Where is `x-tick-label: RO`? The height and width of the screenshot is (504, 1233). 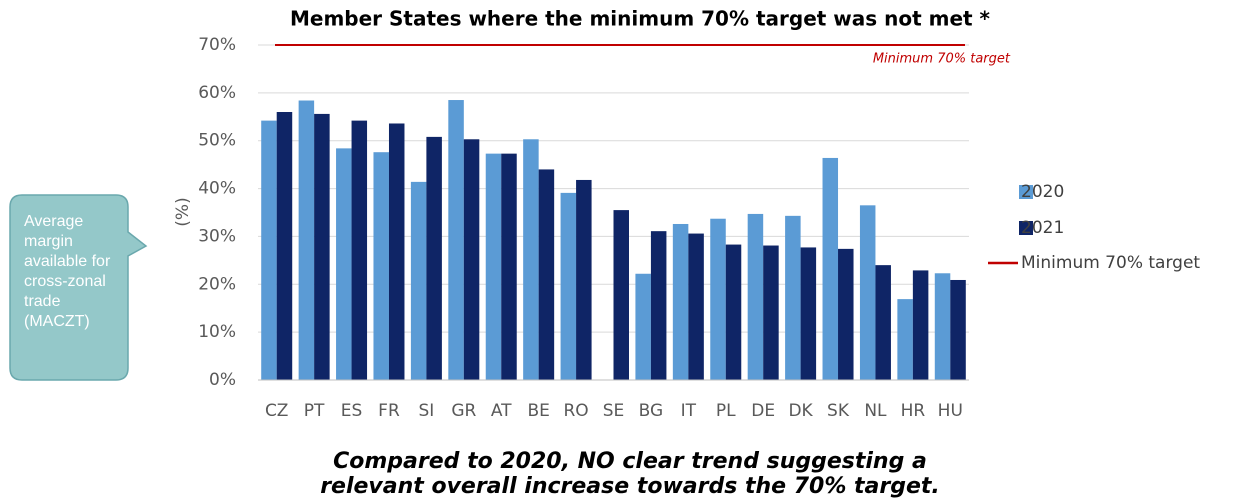 x-tick-label: RO is located at coordinates (575, 411).